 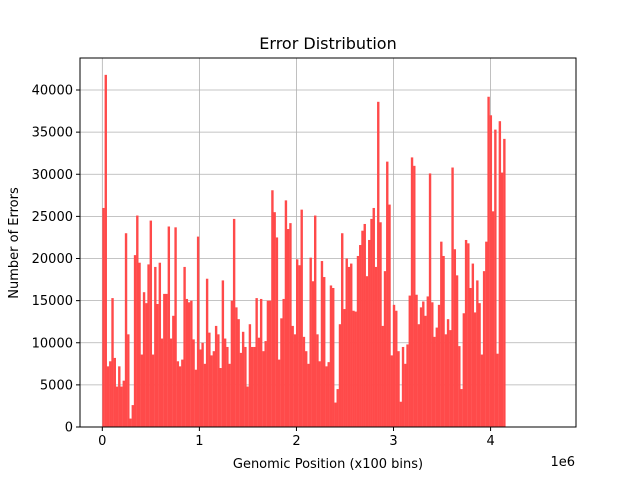 What do you see at coordinates (199, 441) in the screenshot?
I see `x-tick-label: 1` at bounding box center [199, 441].